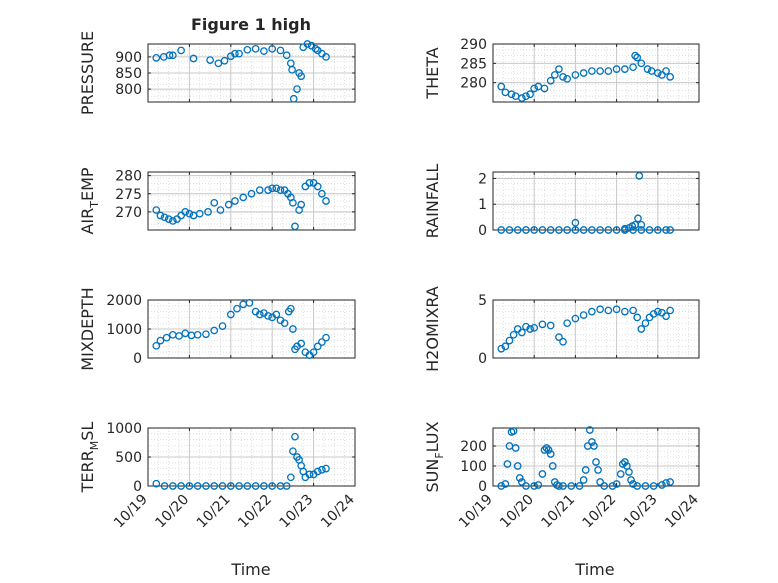 This screenshot has height=583, width=778. What do you see at coordinates (128, 195) in the screenshot?
I see `y-tick-label: 275` at bounding box center [128, 195].